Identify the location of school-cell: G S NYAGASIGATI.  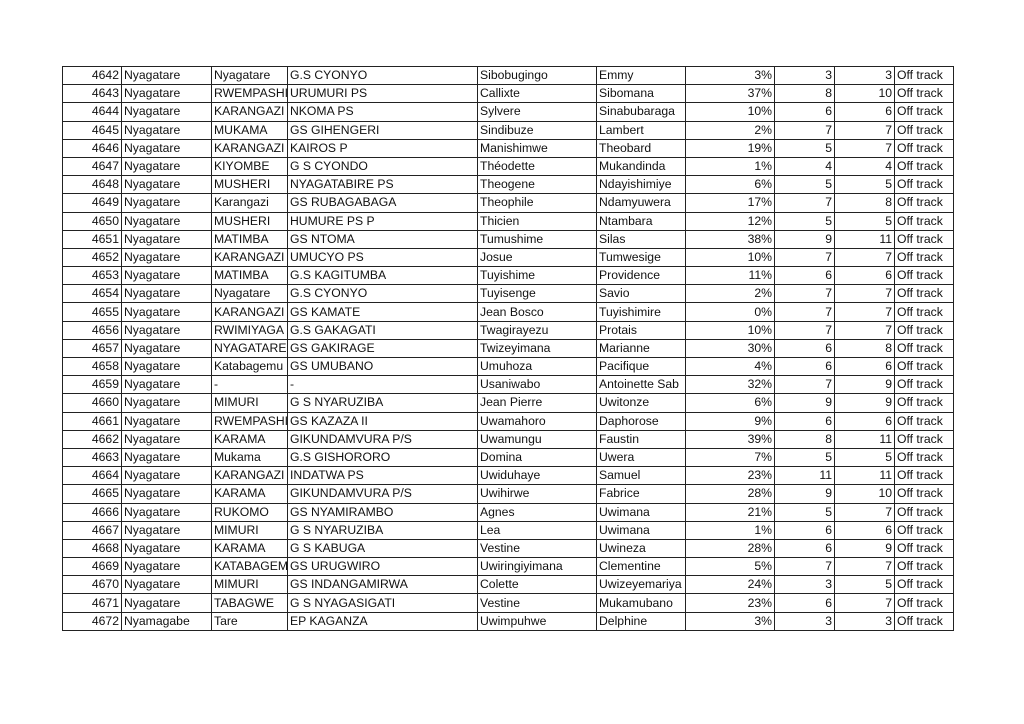
(382, 603).